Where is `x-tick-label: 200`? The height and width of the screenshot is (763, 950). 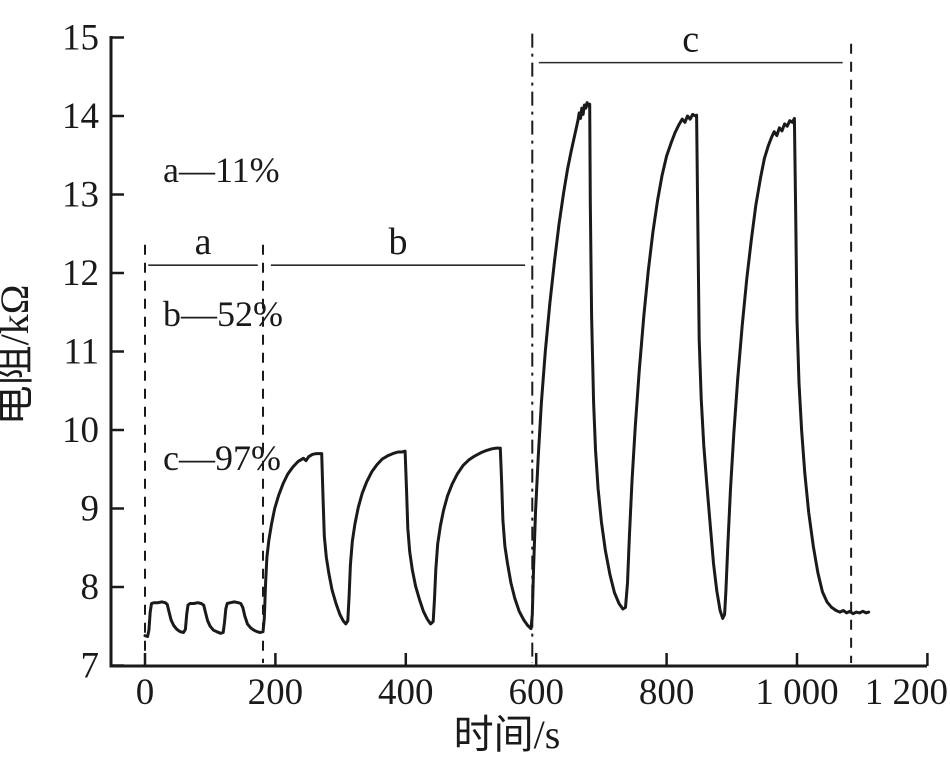
x-tick-label: 200 is located at coordinates (276, 692).